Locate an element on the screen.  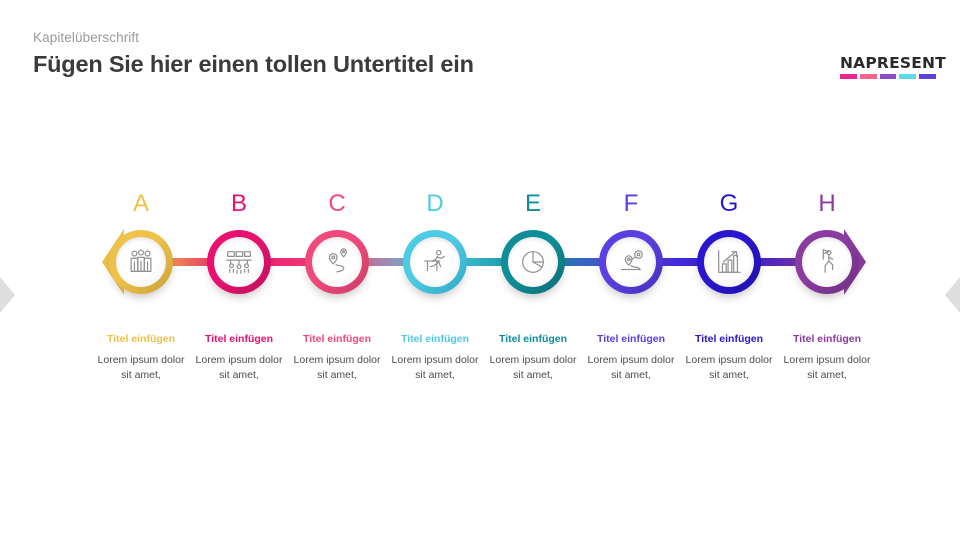
map-route-pins-icon is located at coordinates (337, 262).